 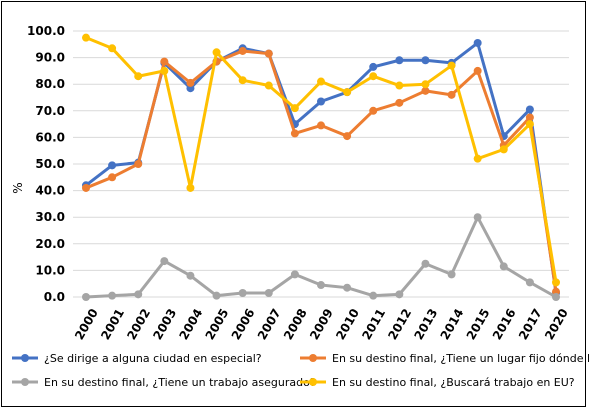 What do you see at coordinates (50, 111) in the screenshot?
I see `y-tick-label: 70.0` at bounding box center [50, 111].